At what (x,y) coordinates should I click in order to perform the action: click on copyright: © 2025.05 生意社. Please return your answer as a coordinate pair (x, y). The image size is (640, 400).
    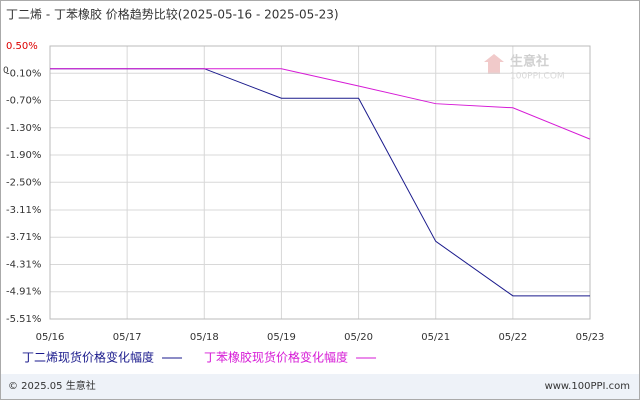
    Looking at the image, I should click on (52, 385).